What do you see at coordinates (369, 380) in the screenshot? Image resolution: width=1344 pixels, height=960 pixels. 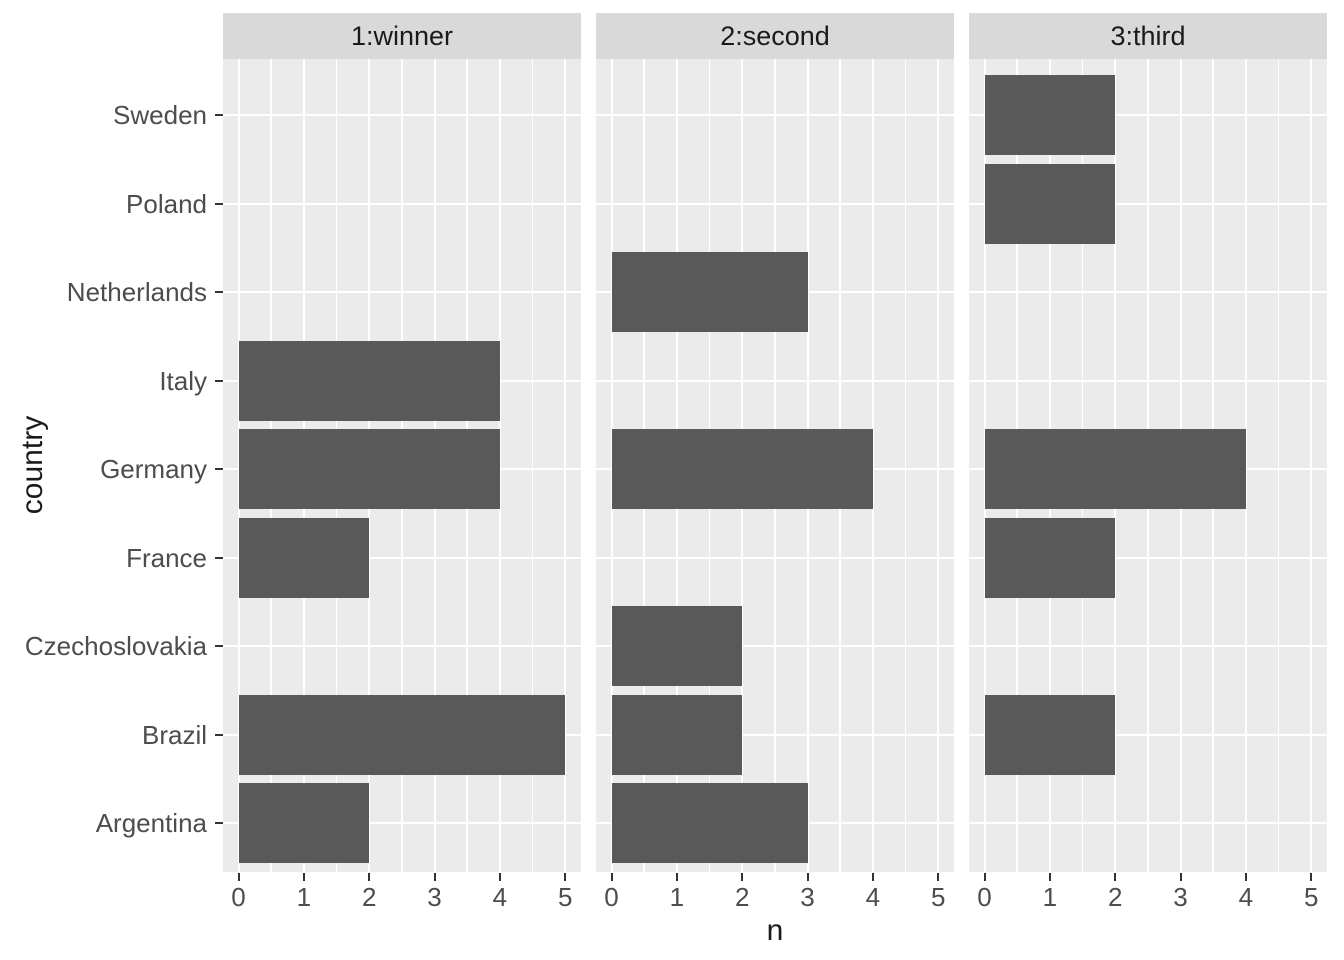 I see `bar-italy` at bounding box center [369, 380].